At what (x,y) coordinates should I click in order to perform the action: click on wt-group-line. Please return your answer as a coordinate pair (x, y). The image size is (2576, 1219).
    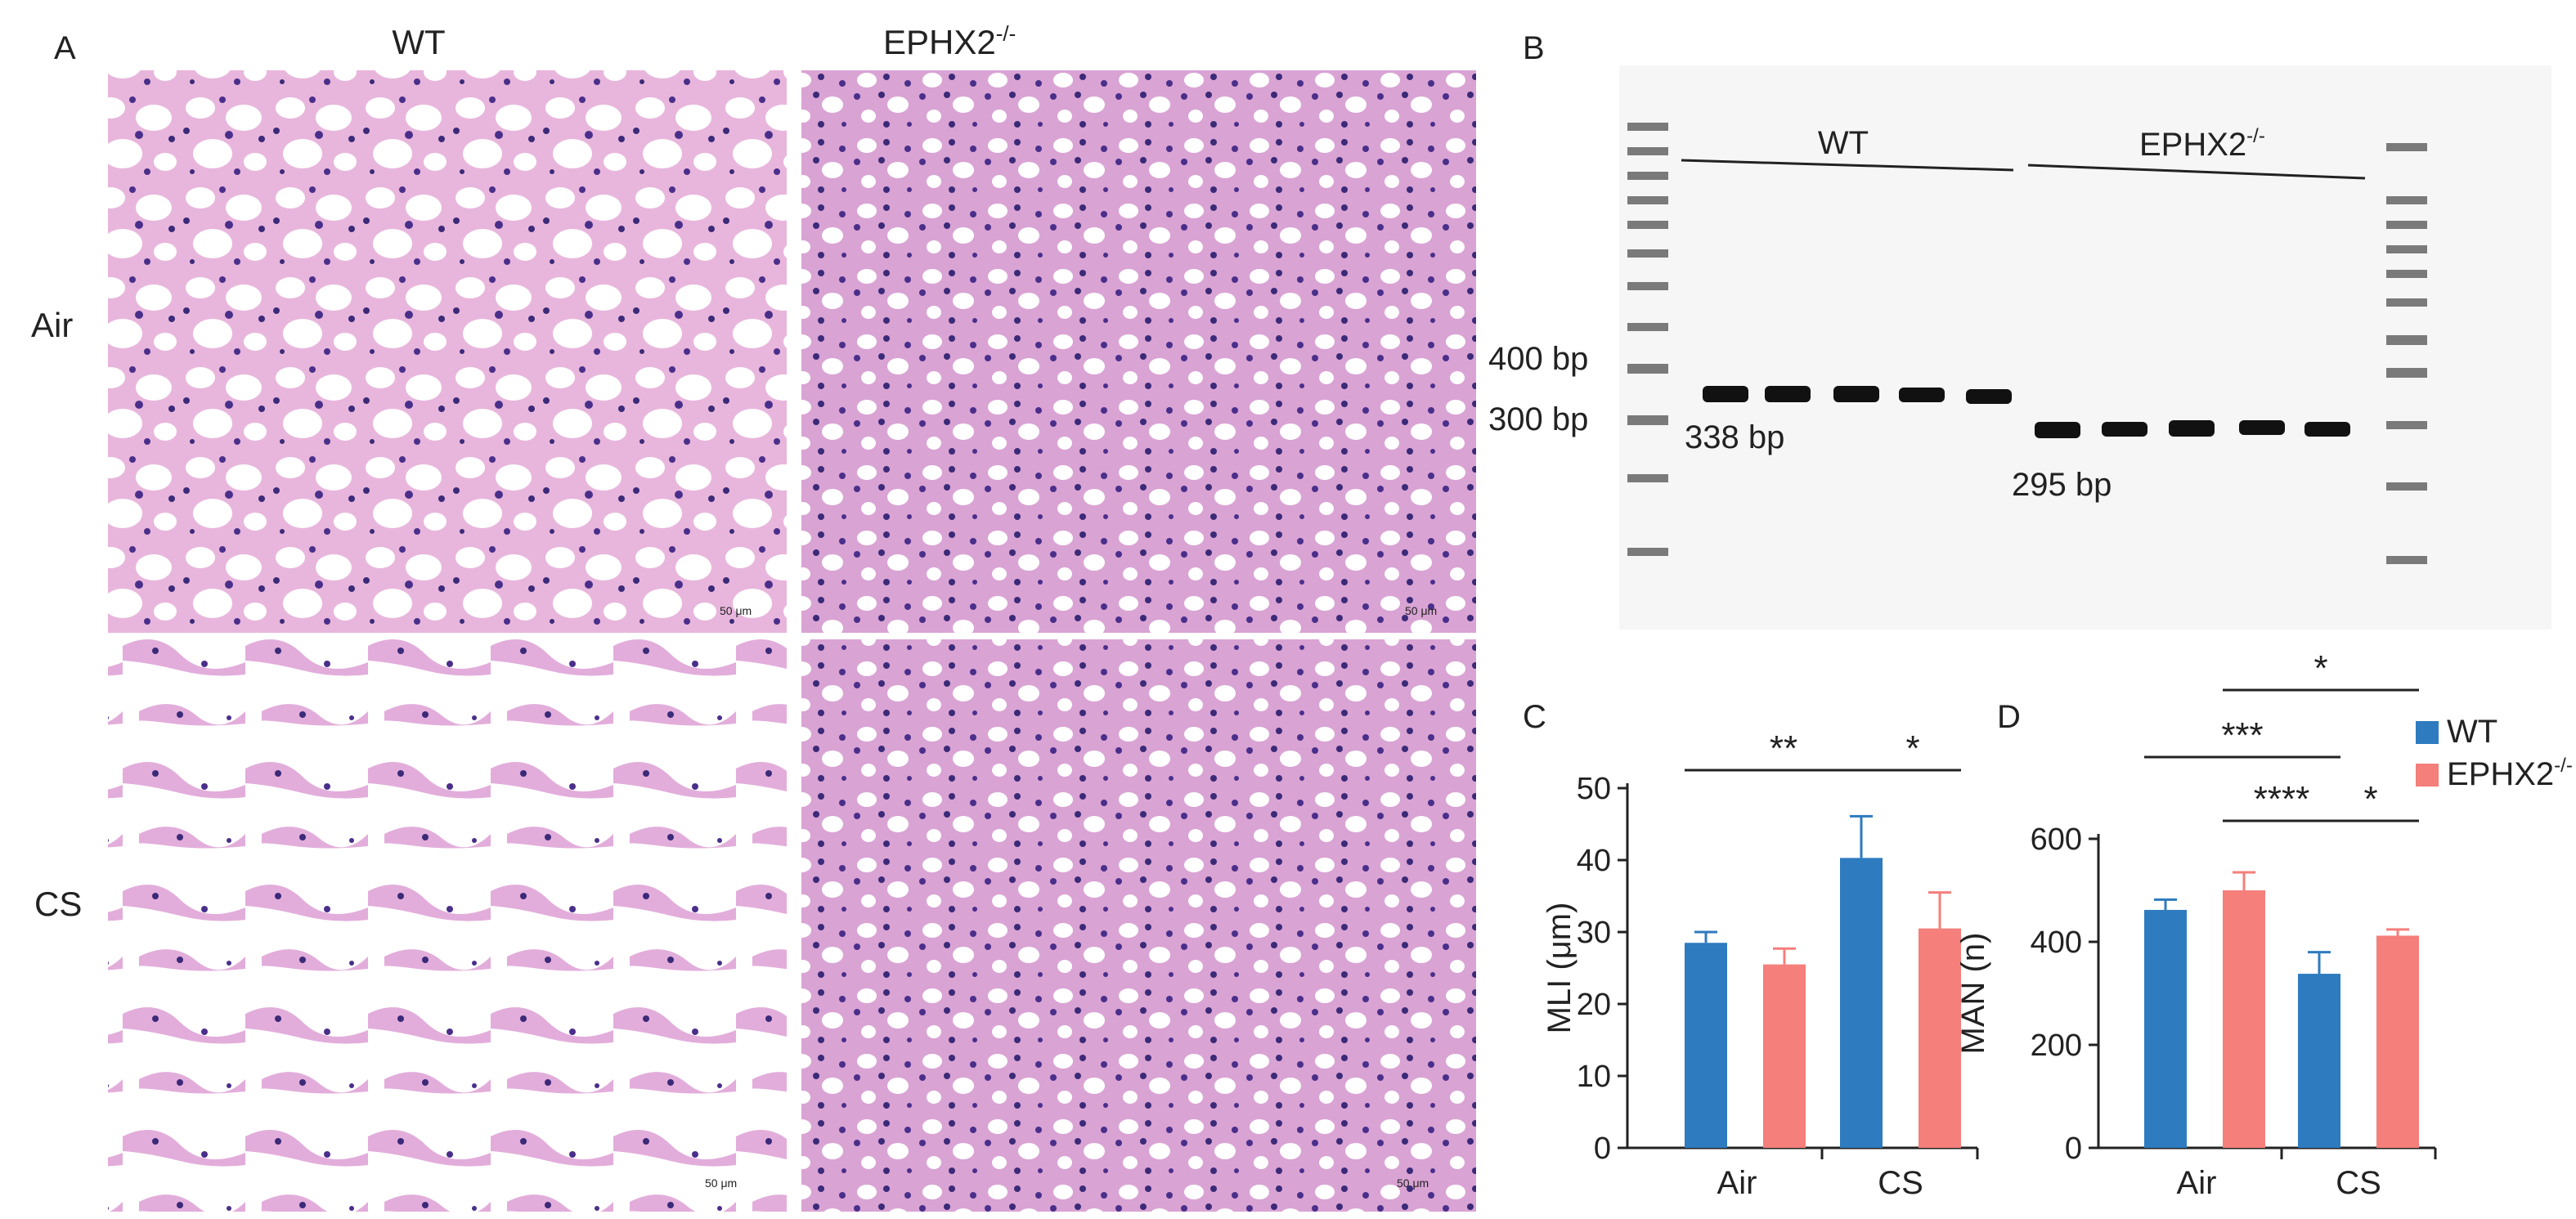
    Looking at the image, I should click on (1848, 165).